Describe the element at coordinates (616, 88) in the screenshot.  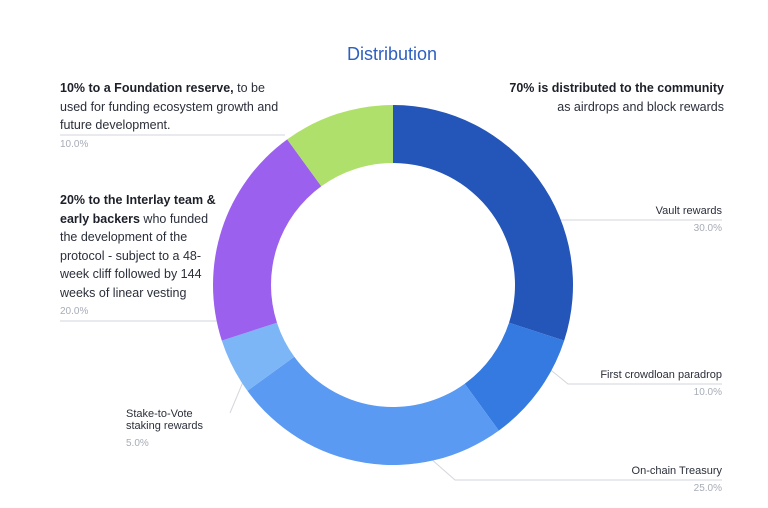
I see `community-annotation-bold: 70% is distributed to the community` at that location.